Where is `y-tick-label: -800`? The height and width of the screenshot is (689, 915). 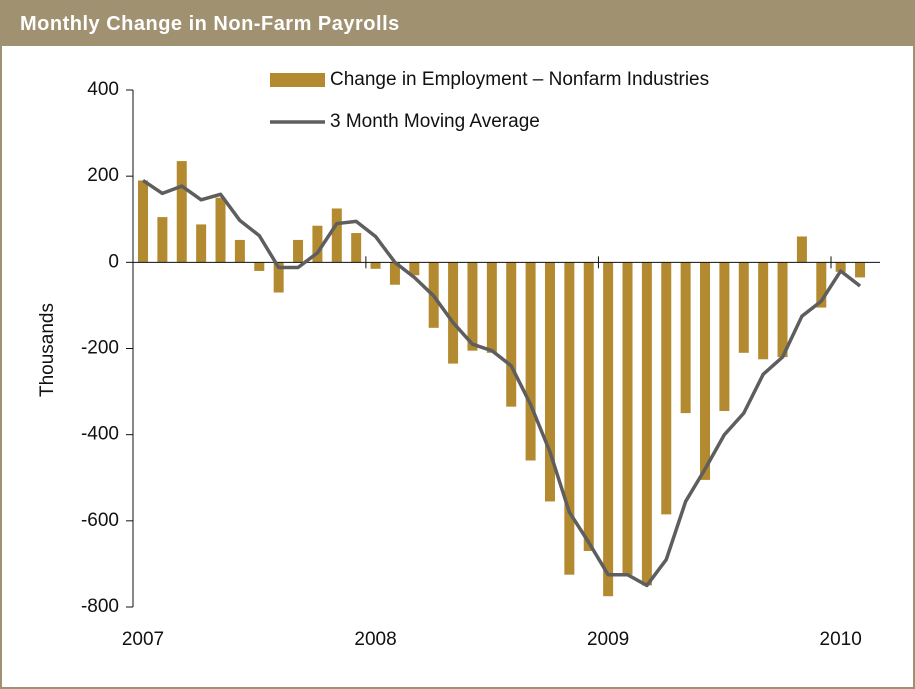 y-tick-label: -800 is located at coordinates (100, 606).